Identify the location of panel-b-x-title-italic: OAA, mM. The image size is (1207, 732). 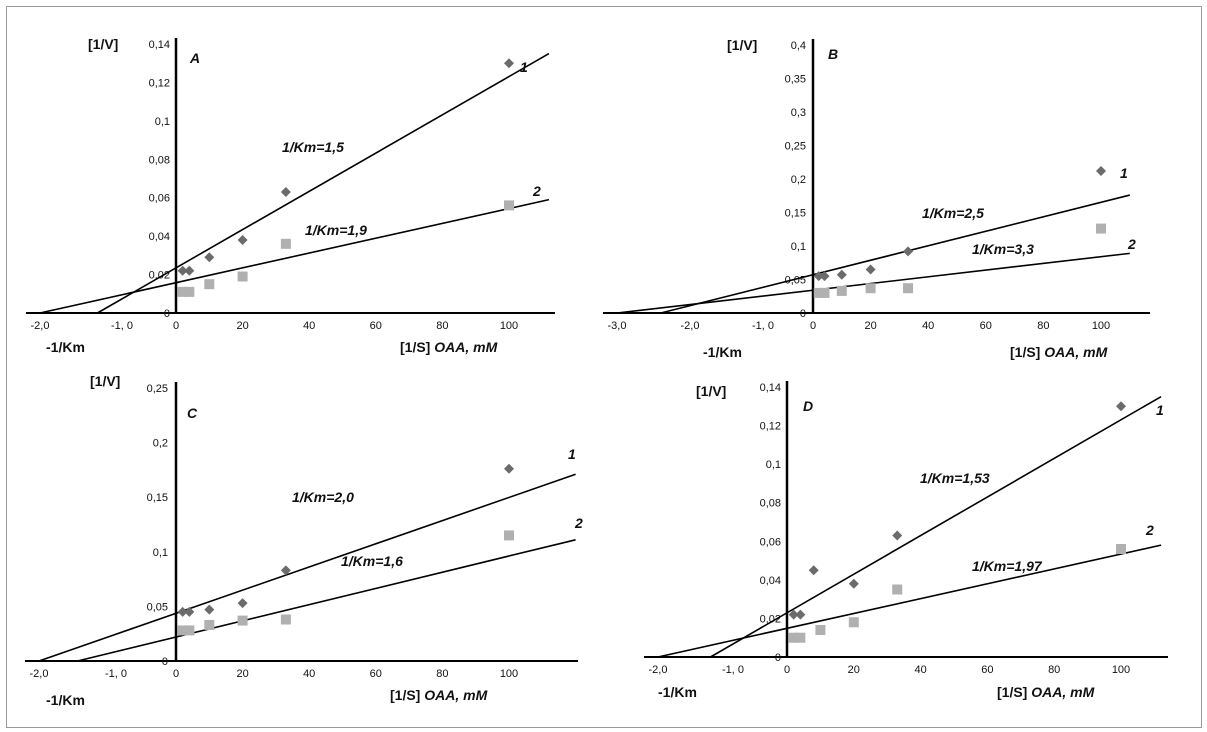
(1075, 352).